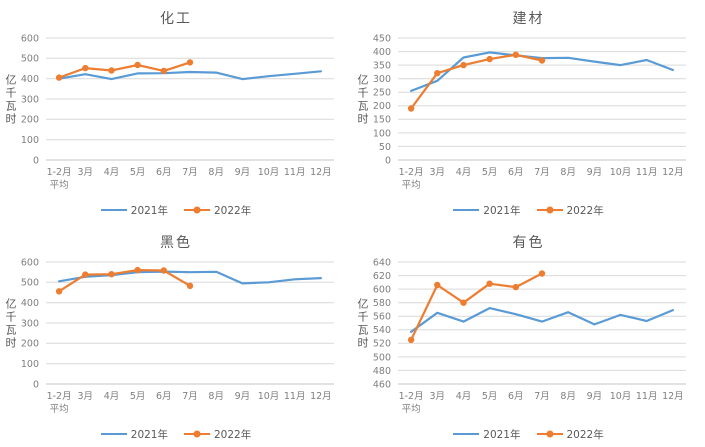 The height and width of the screenshot is (447, 705). Describe the element at coordinates (382, 276) in the screenshot. I see `svg-text: 620` at that location.